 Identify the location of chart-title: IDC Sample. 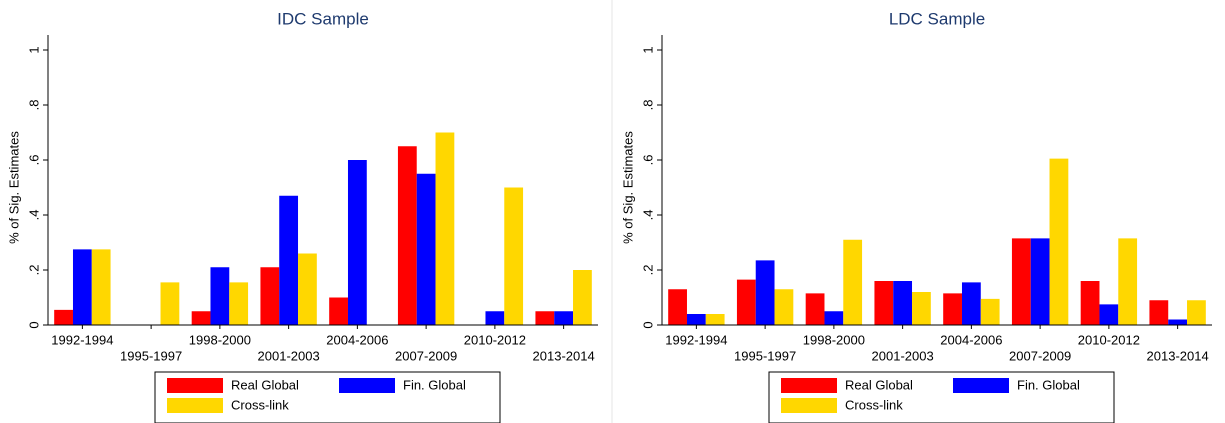
(323, 18).